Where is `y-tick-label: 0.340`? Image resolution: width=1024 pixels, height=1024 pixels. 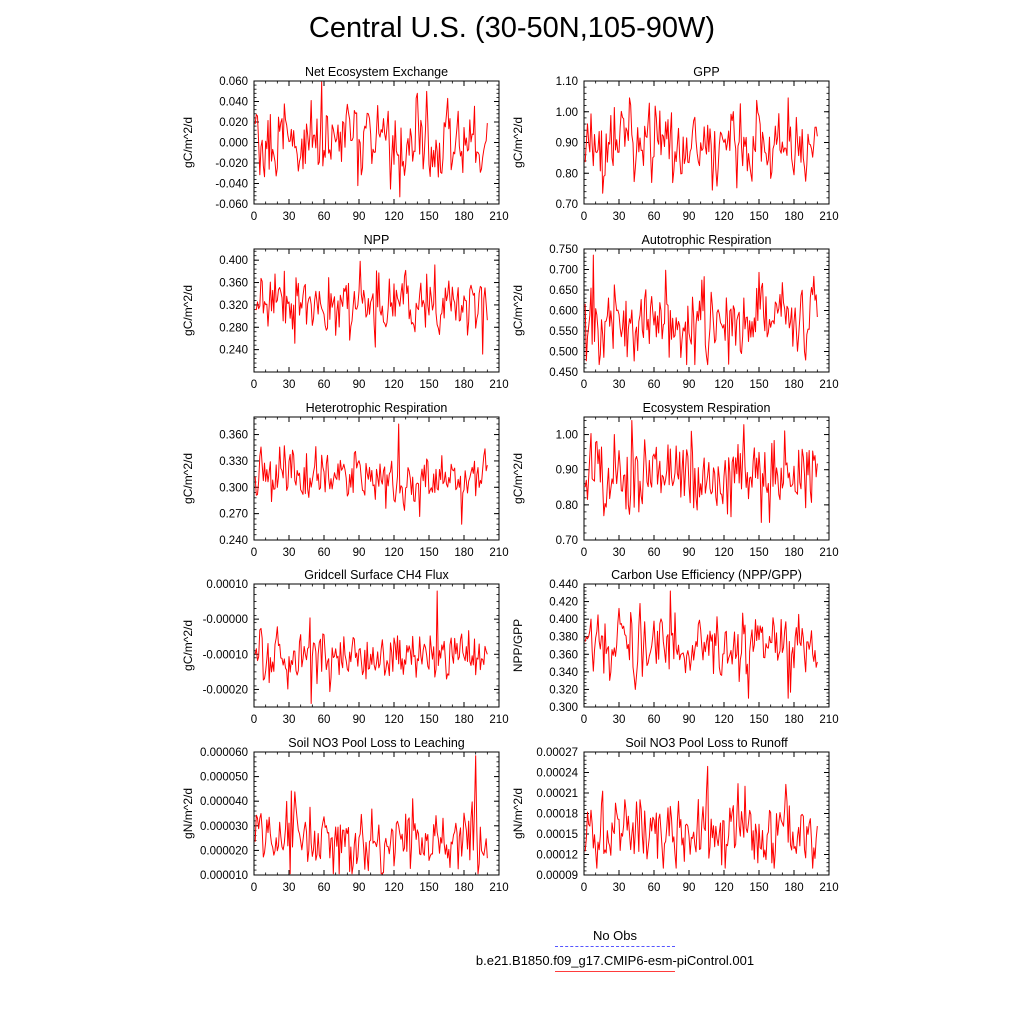
y-tick-label: 0.340 is located at coordinates (563, 673).